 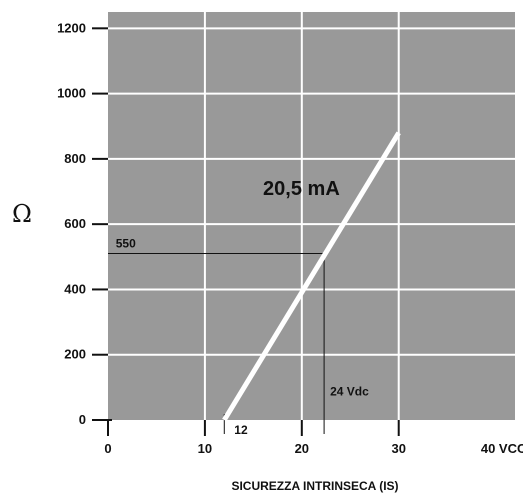 What do you see at coordinates (107, 448) in the screenshot?
I see `x-tick-label: 0` at bounding box center [107, 448].